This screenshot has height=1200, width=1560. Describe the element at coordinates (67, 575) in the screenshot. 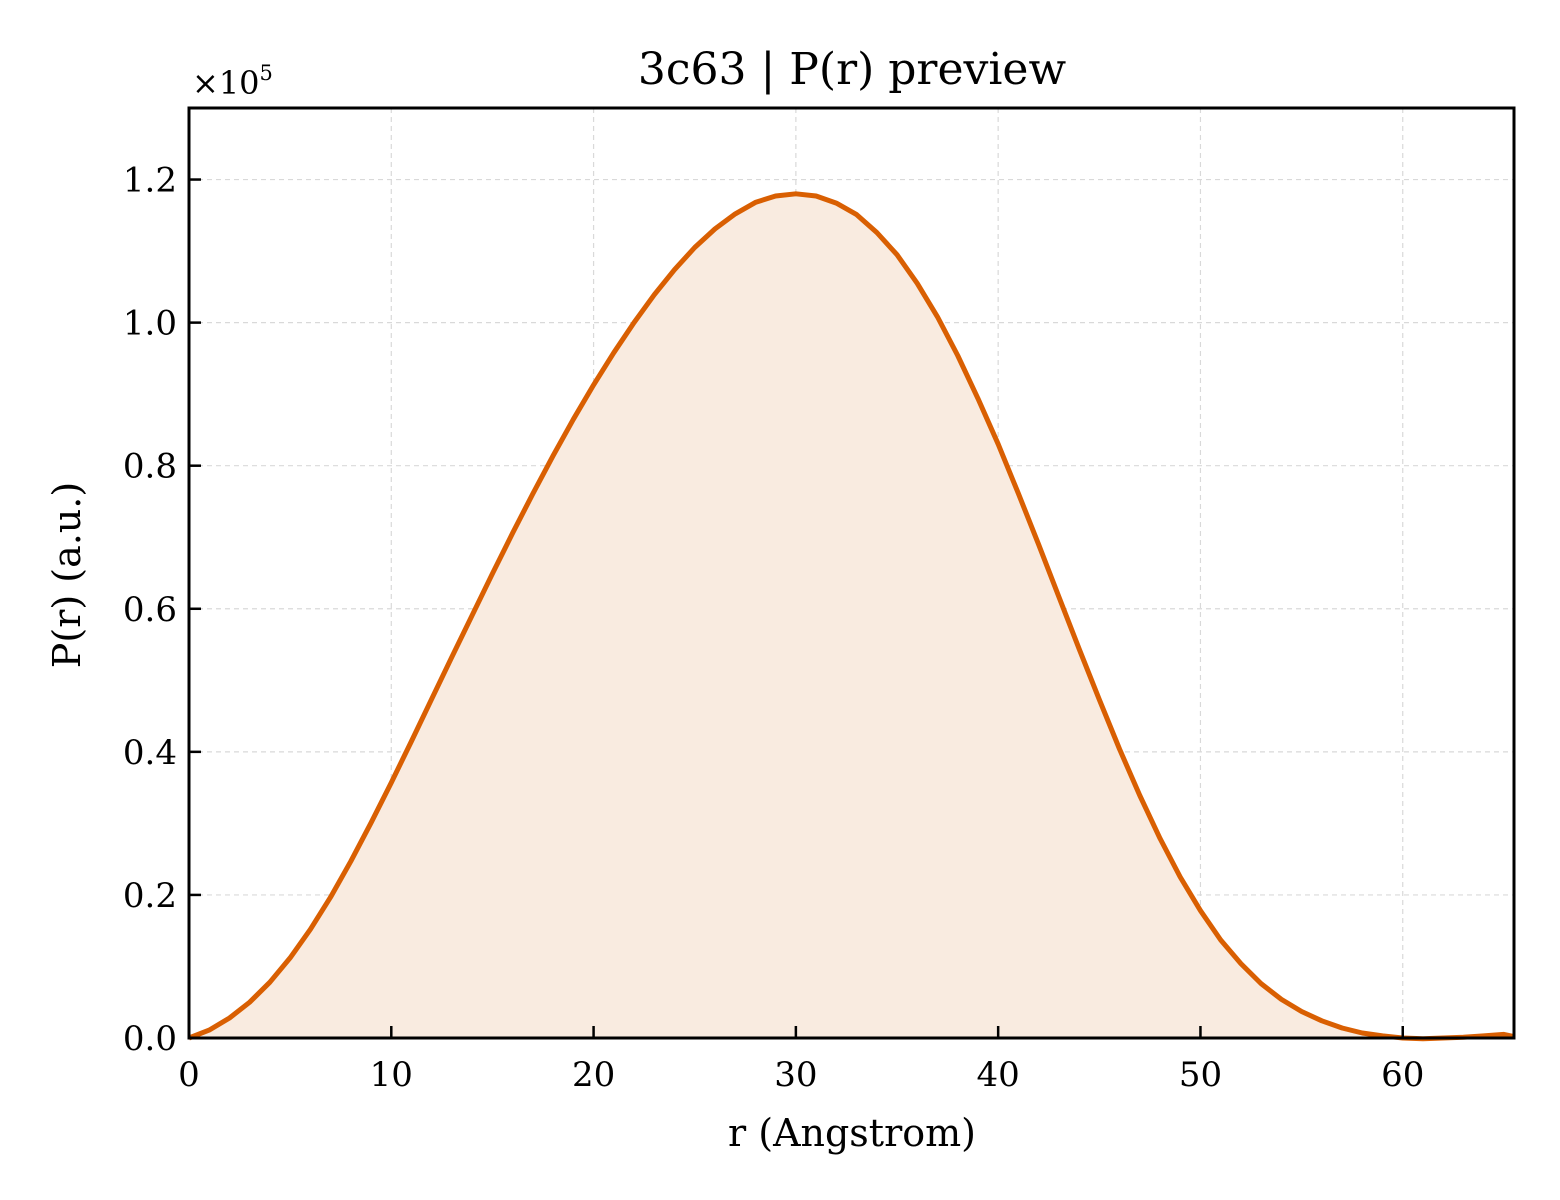

I see `y-axis-label: P(r) (a.u.)` at that location.